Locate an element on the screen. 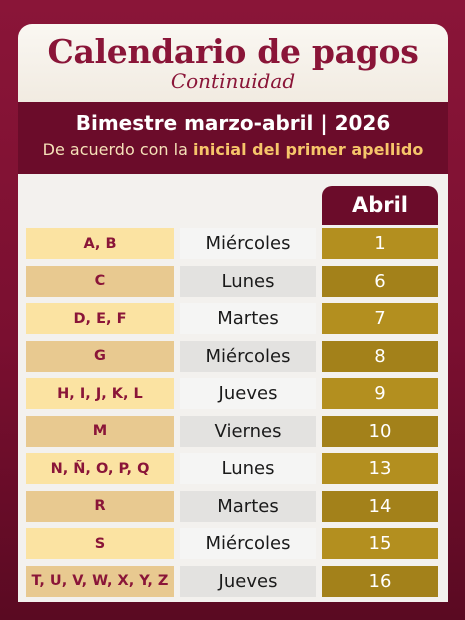 This screenshot has width=465, height=620. table-row: C Lunes 6 is located at coordinates (232, 284).